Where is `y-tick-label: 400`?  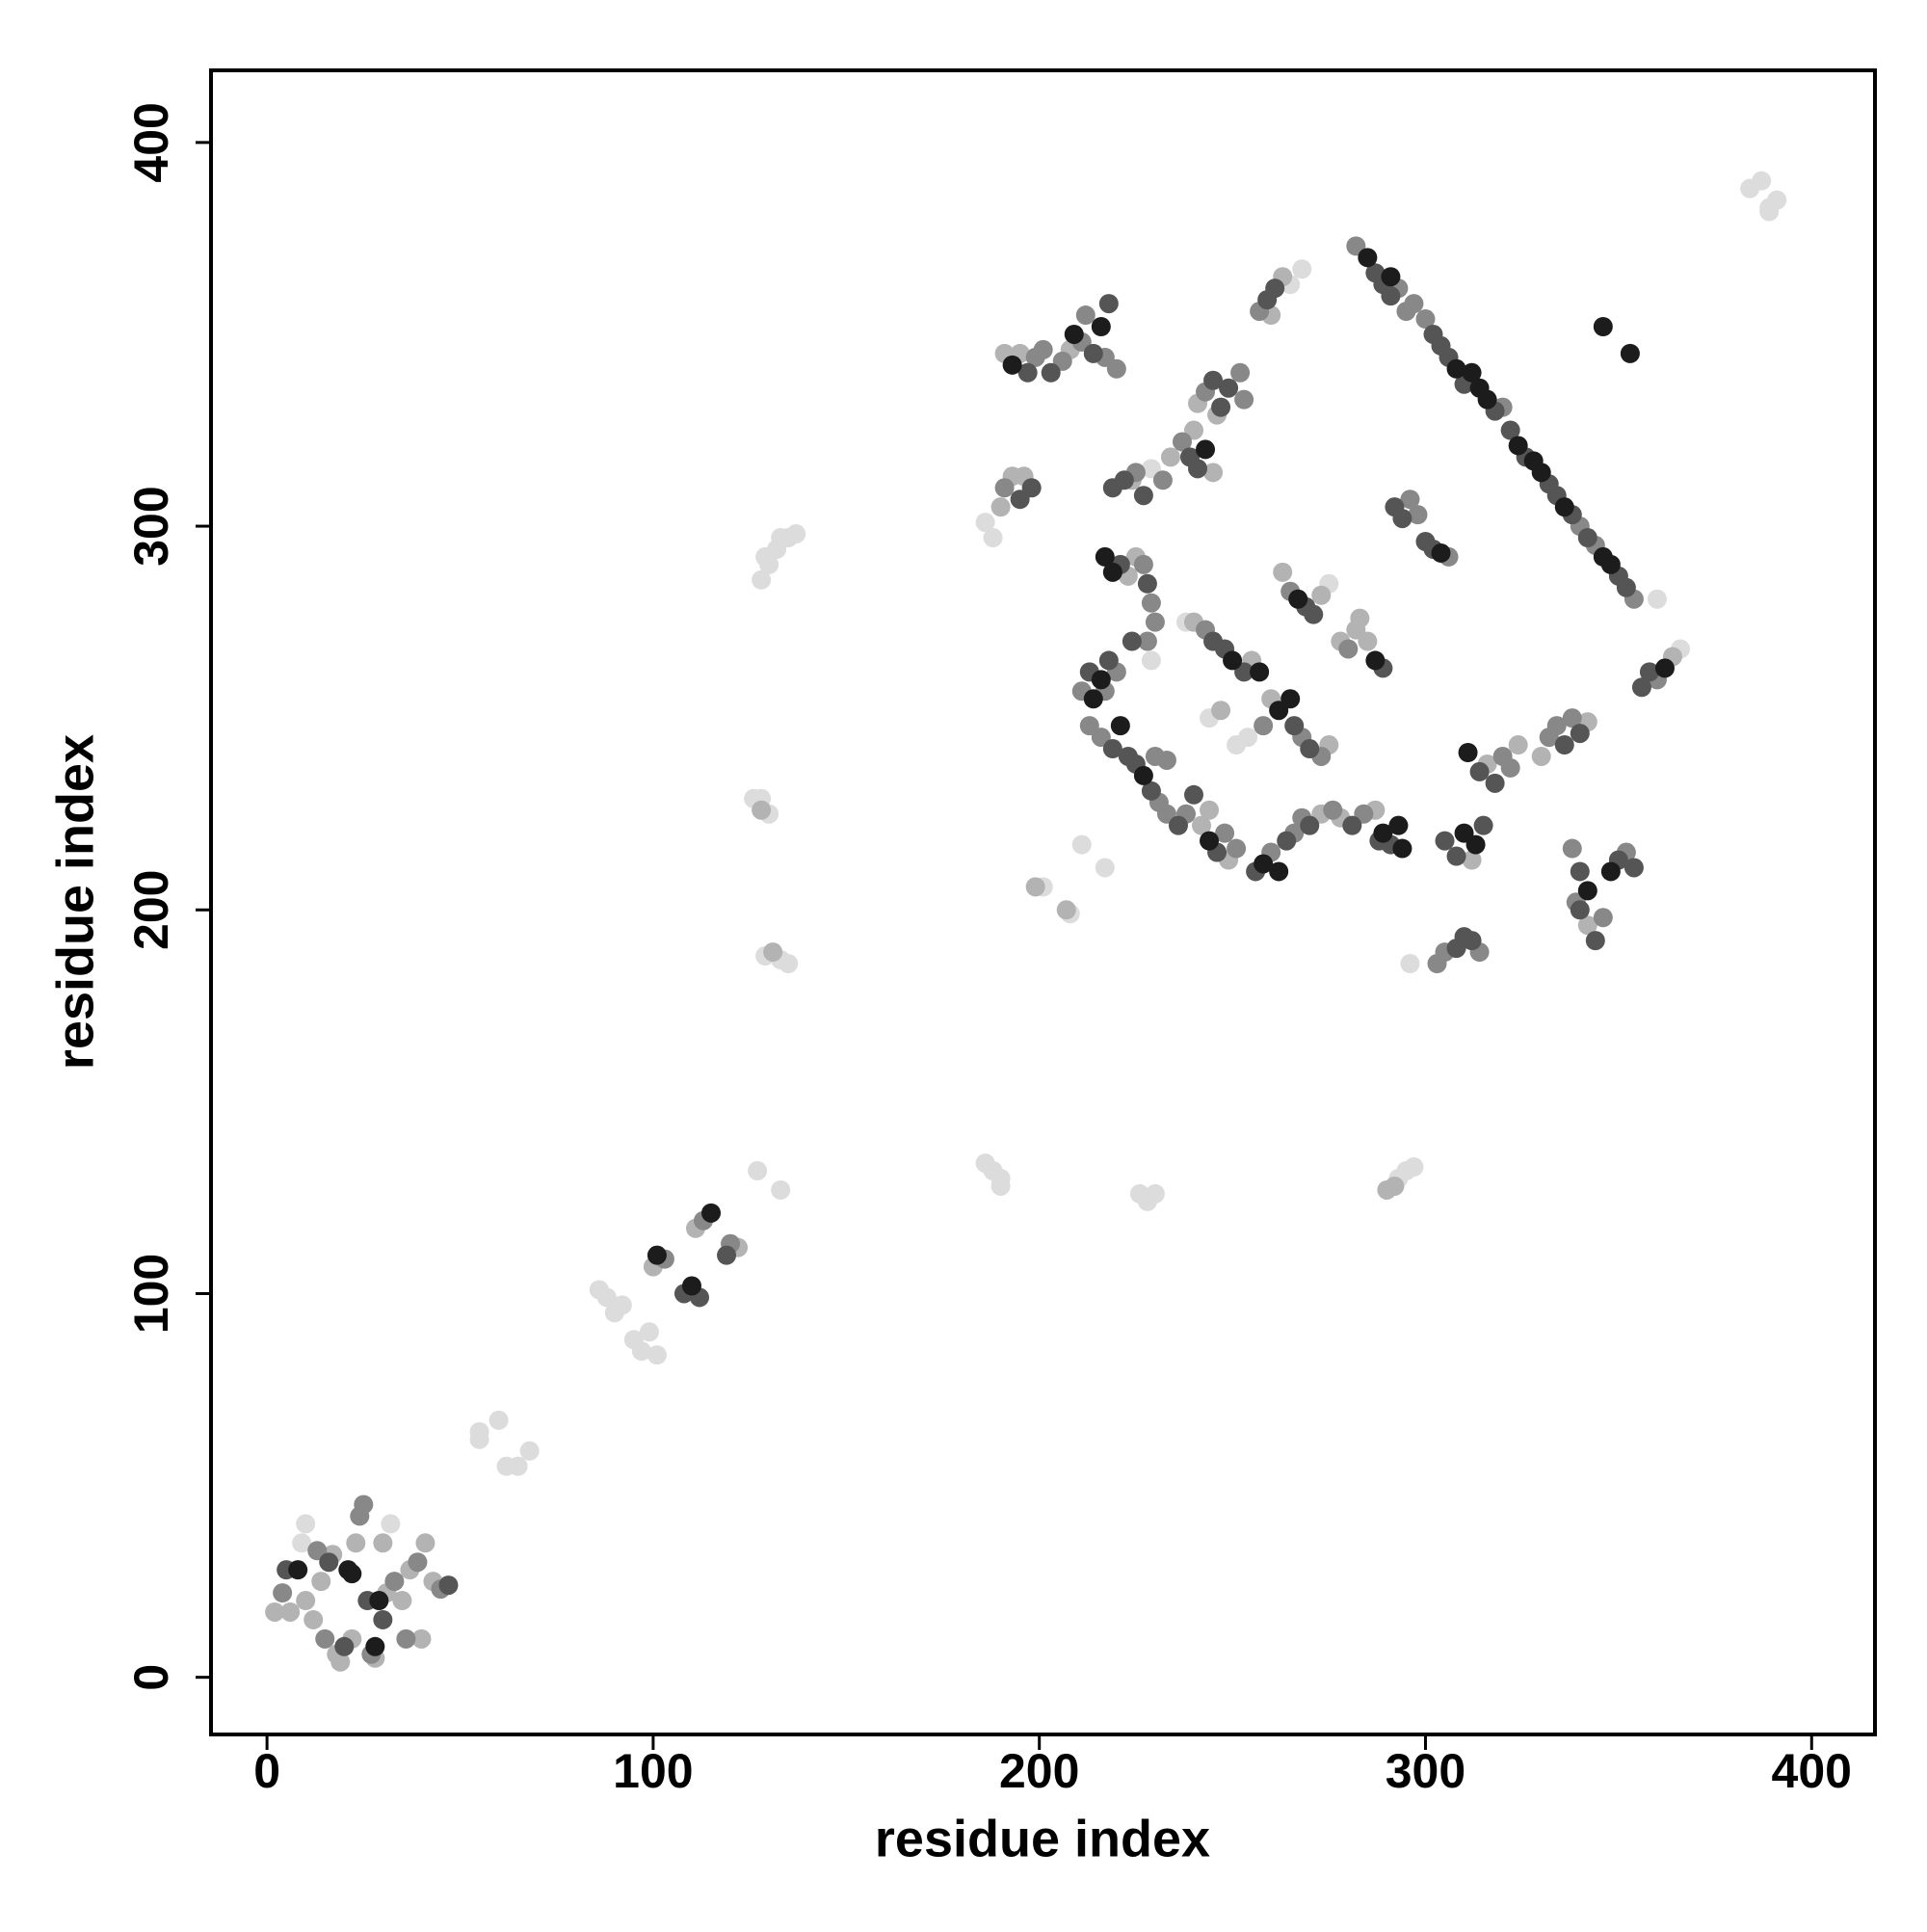
y-tick-label: 400 is located at coordinates (151, 142).